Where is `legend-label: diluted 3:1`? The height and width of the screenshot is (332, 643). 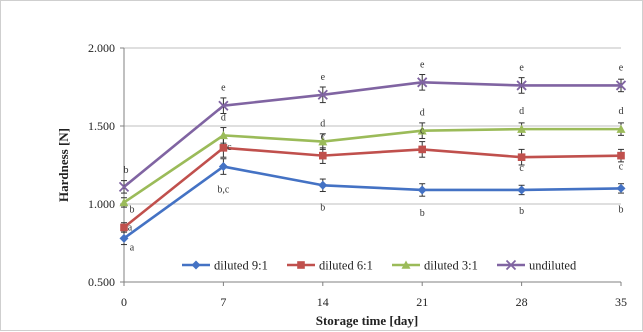
legend-label: diluted 3:1 is located at coordinates (451, 266).